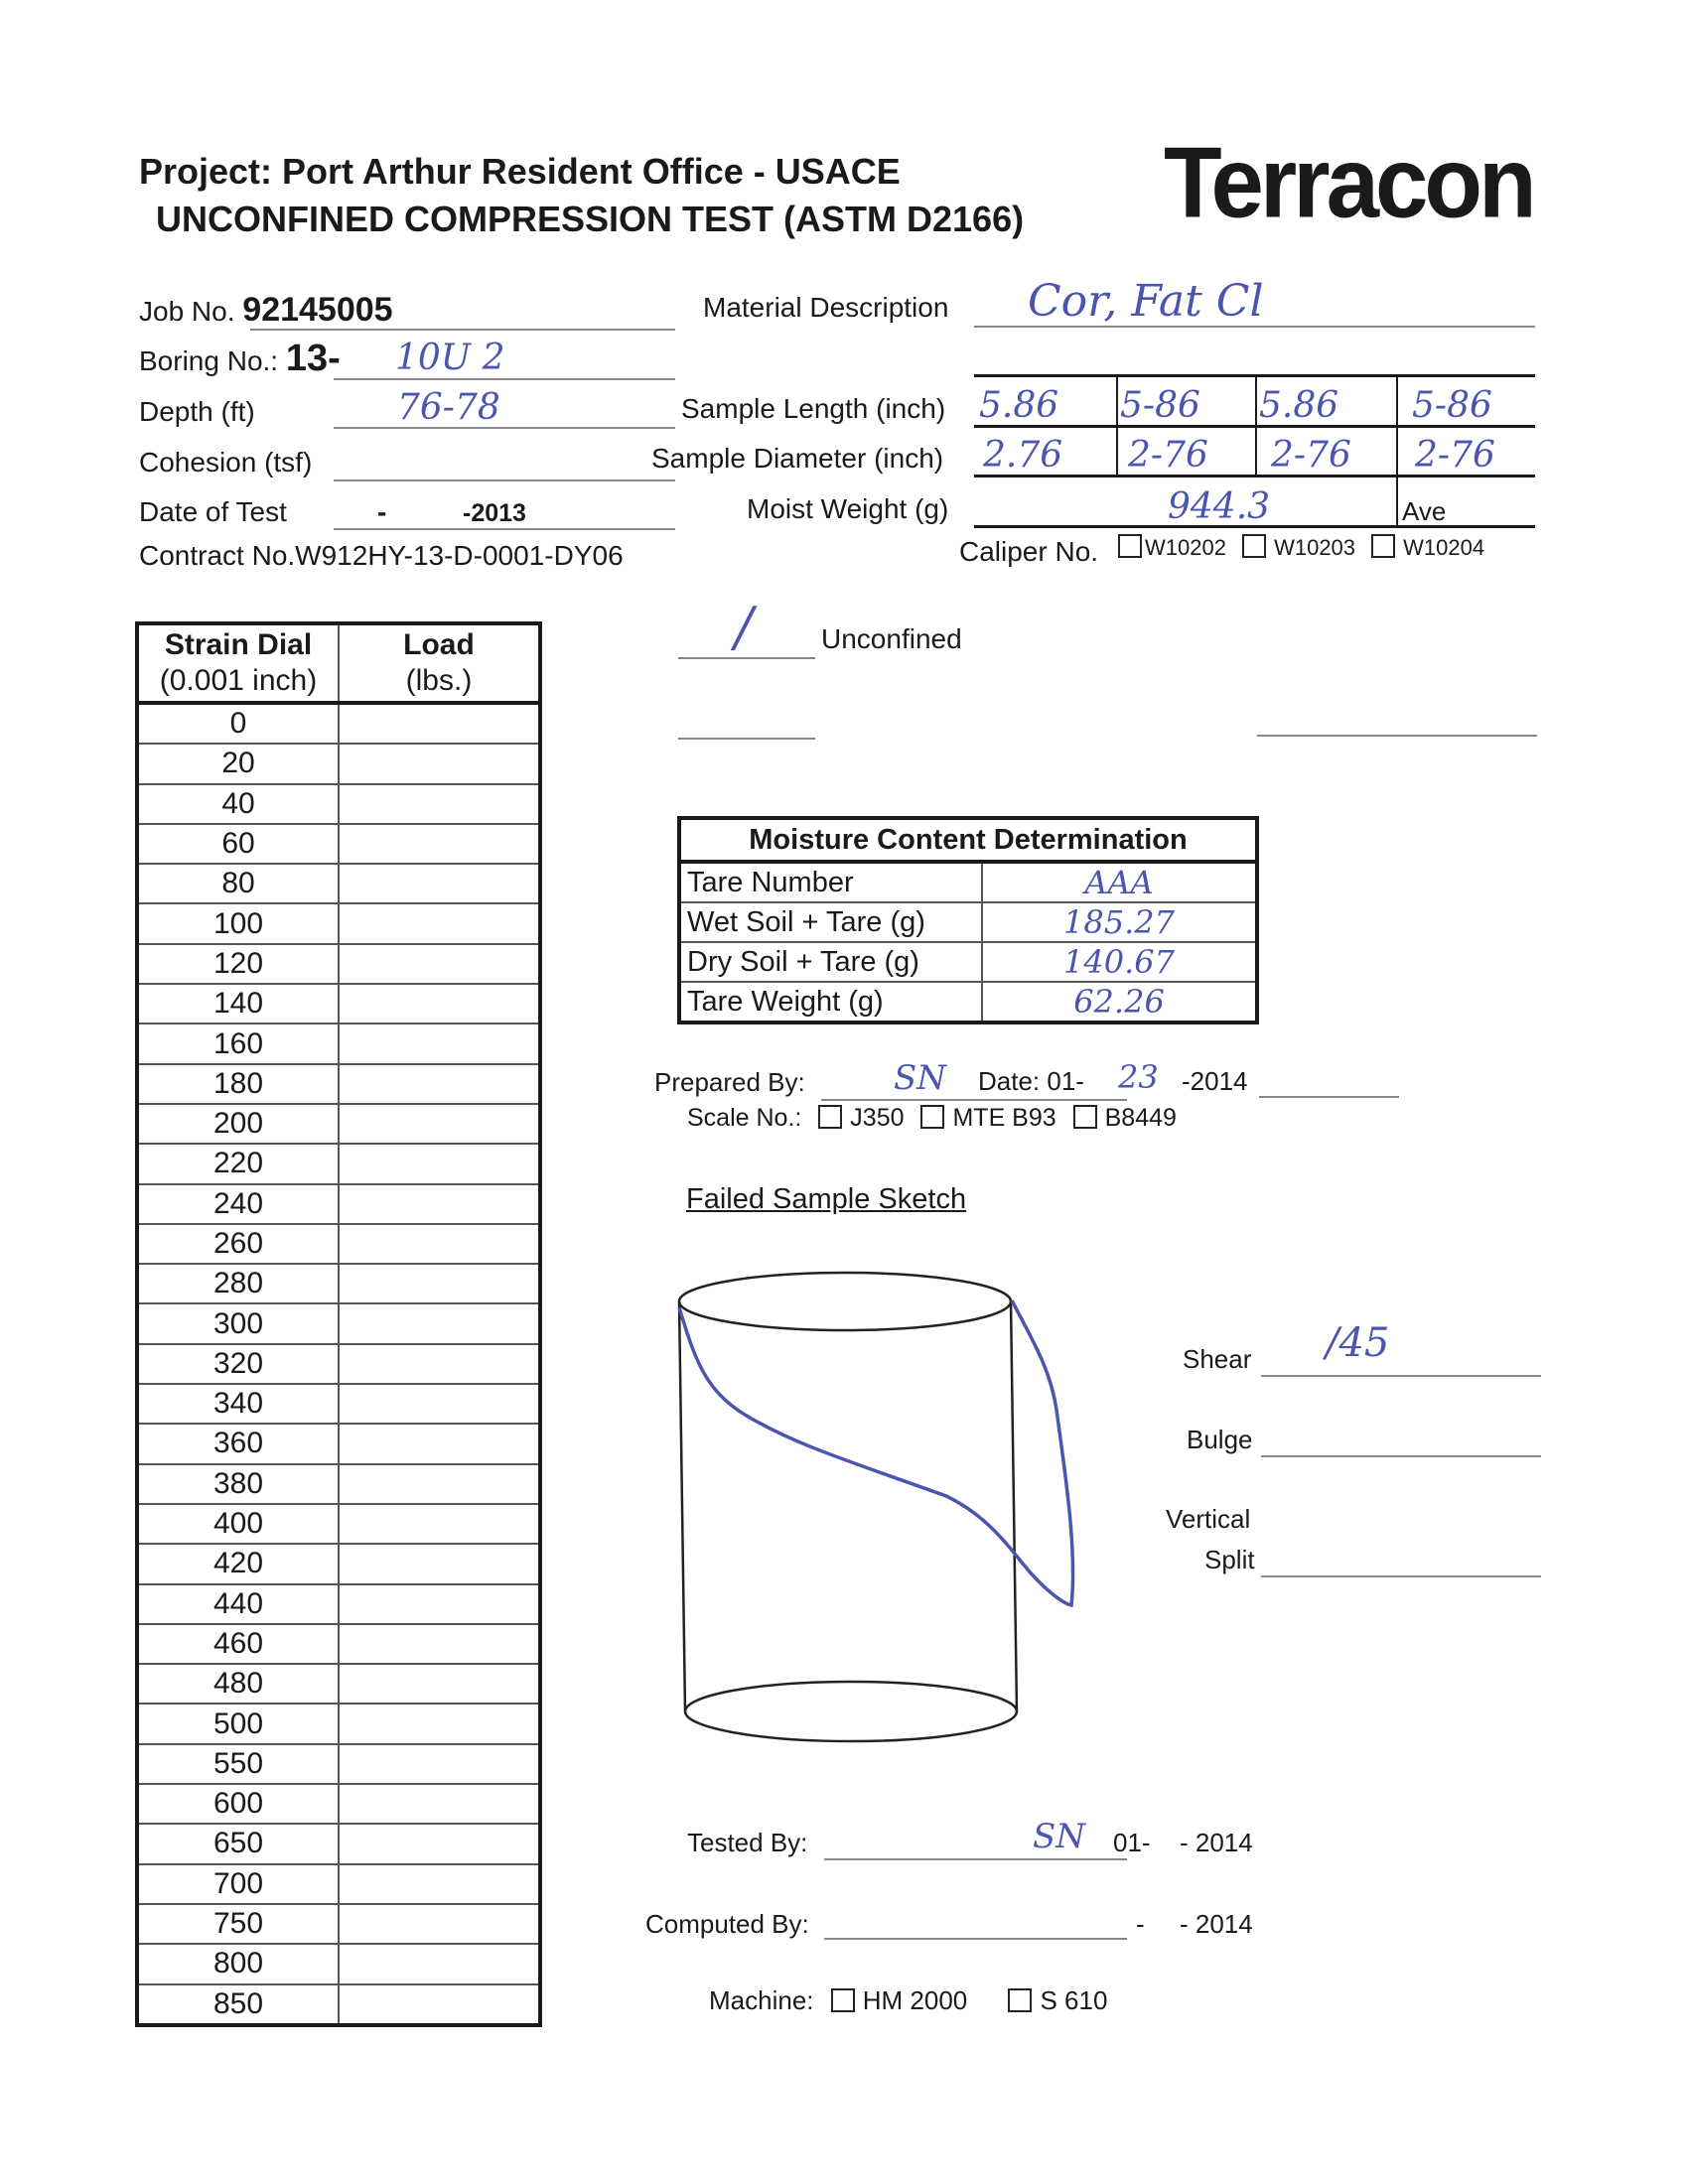  Describe the element at coordinates (1455, 455) in the screenshot. I see `diameter-4: 2-76` at that location.